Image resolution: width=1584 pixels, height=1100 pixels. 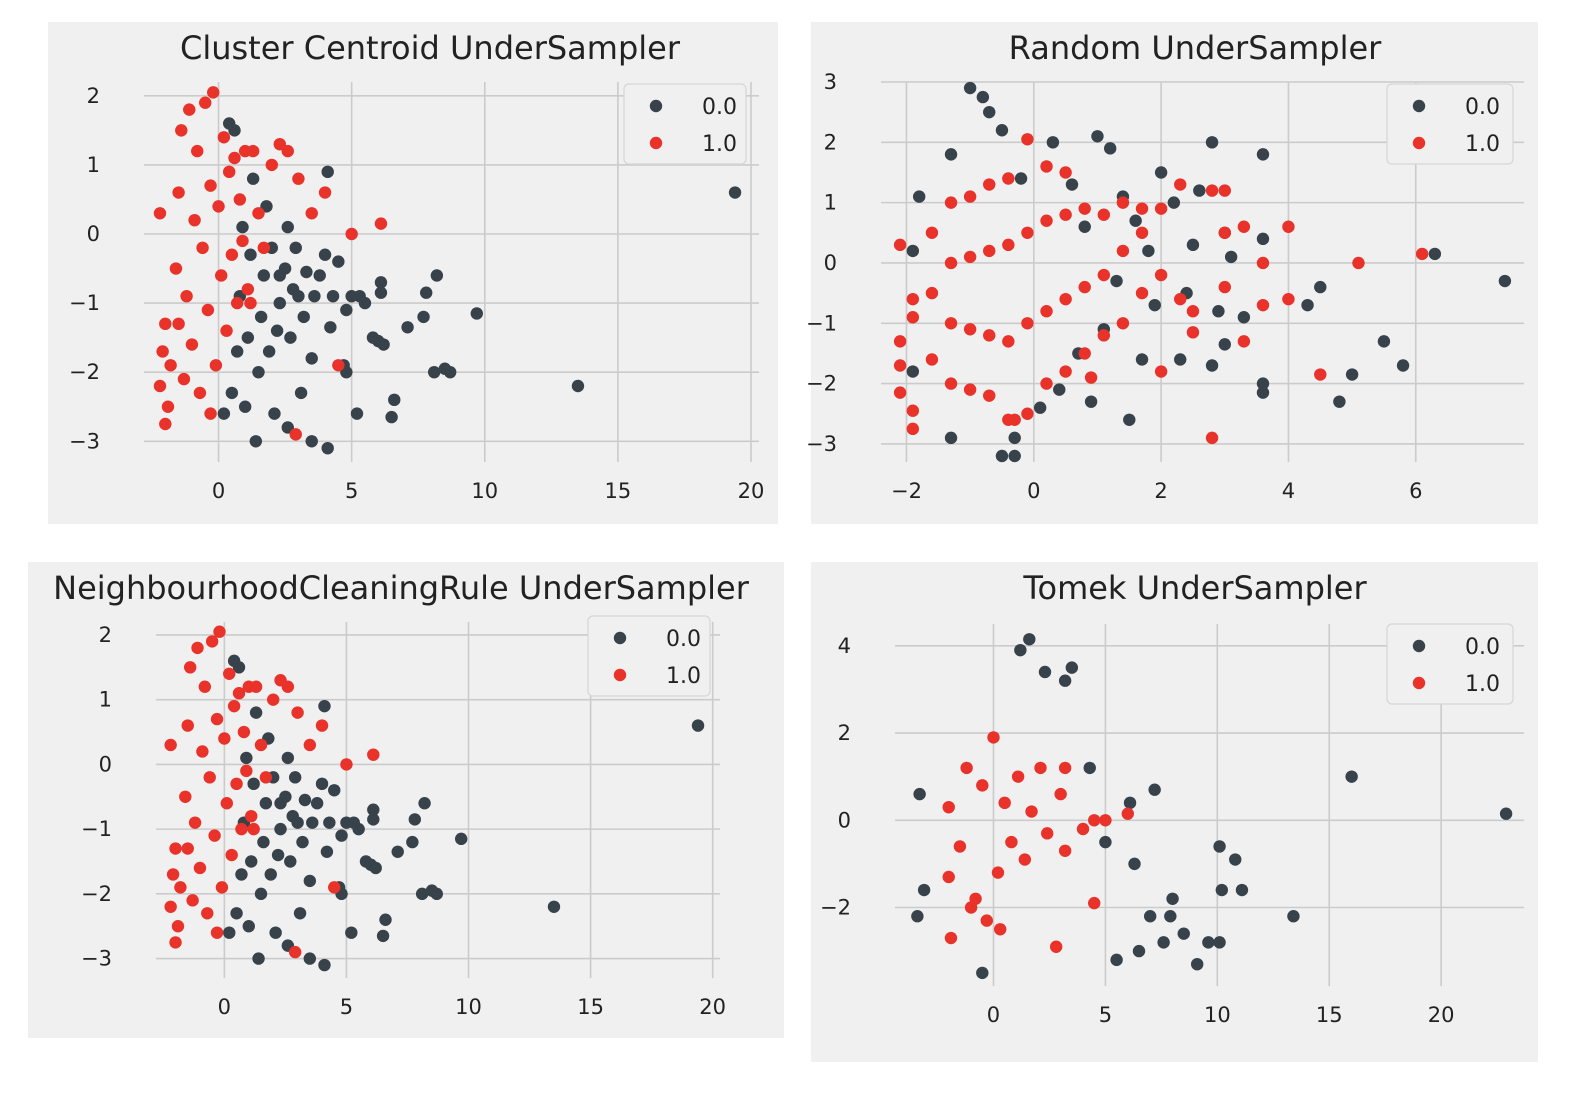 What do you see at coordinates (1160, 491) in the screenshot?
I see `x-tick-label: 2` at bounding box center [1160, 491].